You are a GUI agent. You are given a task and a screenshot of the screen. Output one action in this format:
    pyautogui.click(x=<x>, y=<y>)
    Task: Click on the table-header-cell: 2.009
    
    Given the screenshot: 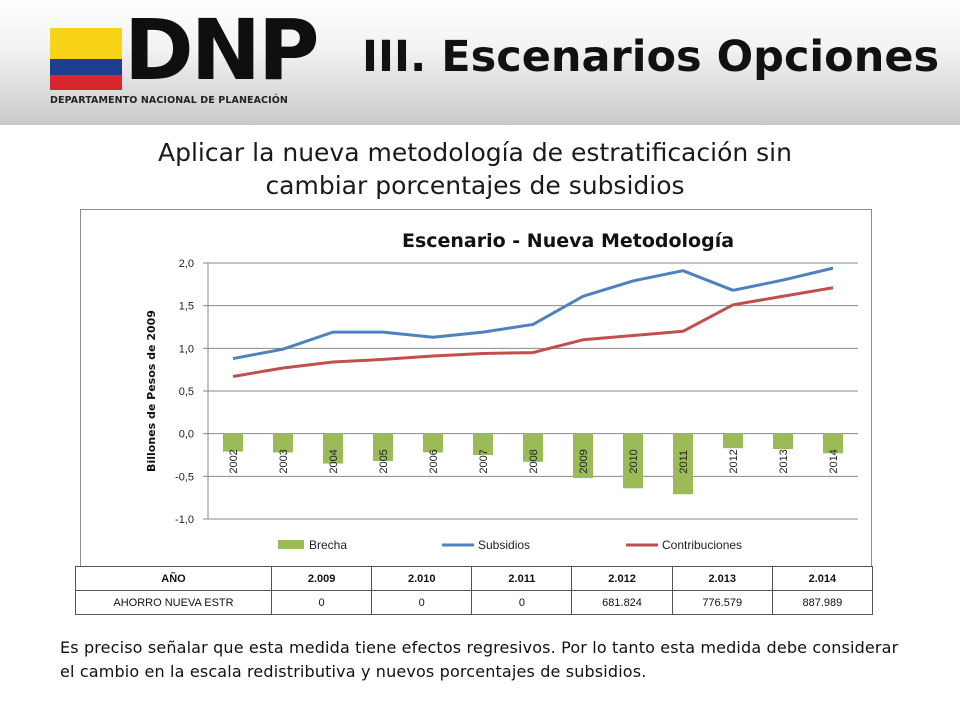 What is the action you would take?
    pyautogui.click(x=321, y=578)
    